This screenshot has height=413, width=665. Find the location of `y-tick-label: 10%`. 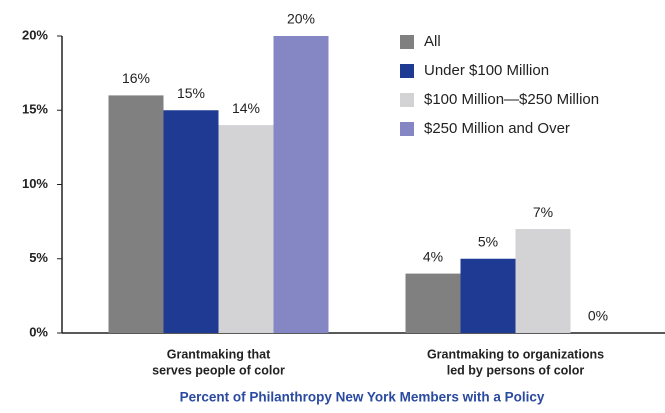

y-tick-label: 10% is located at coordinates (35, 183).